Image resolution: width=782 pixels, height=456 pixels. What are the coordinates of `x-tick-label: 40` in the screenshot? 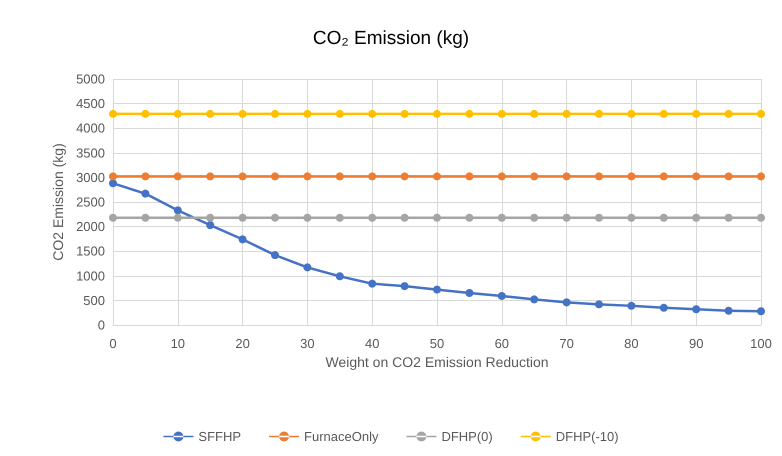 It's located at (372, 343).